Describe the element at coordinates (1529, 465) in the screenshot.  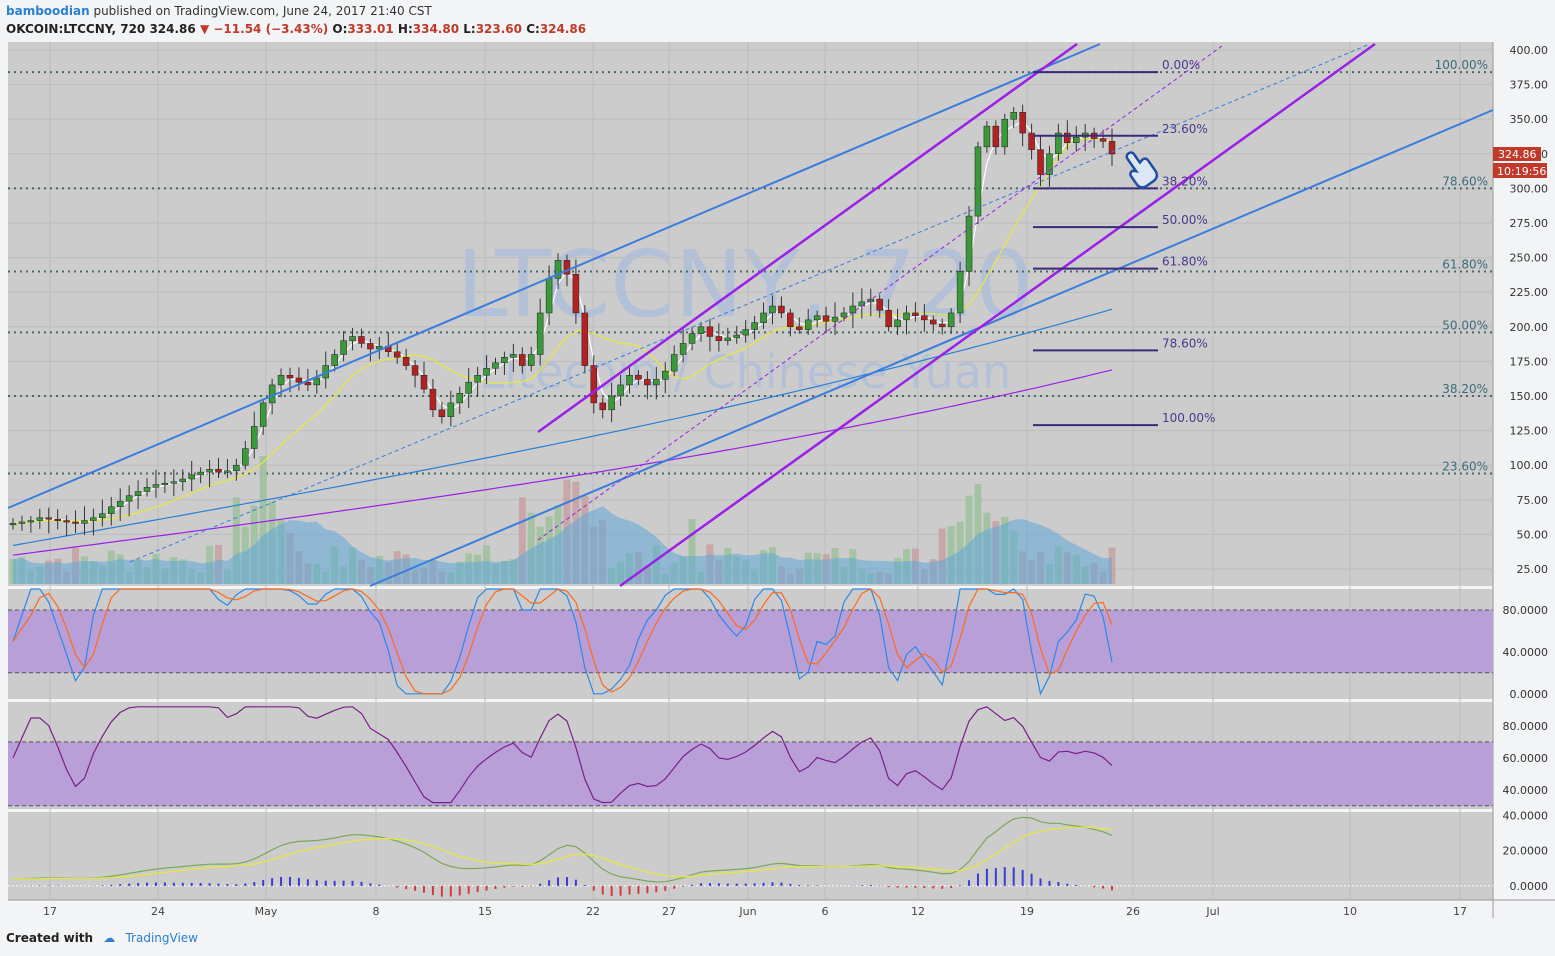
I see `y-tick-label: 100.00` at that location.